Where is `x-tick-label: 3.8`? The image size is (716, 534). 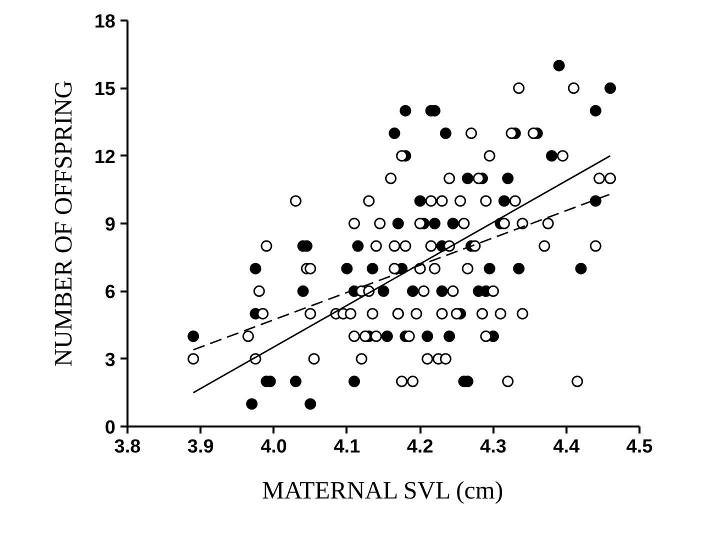 x-tick-label: 3.8 is located at coordinates (127, 447).